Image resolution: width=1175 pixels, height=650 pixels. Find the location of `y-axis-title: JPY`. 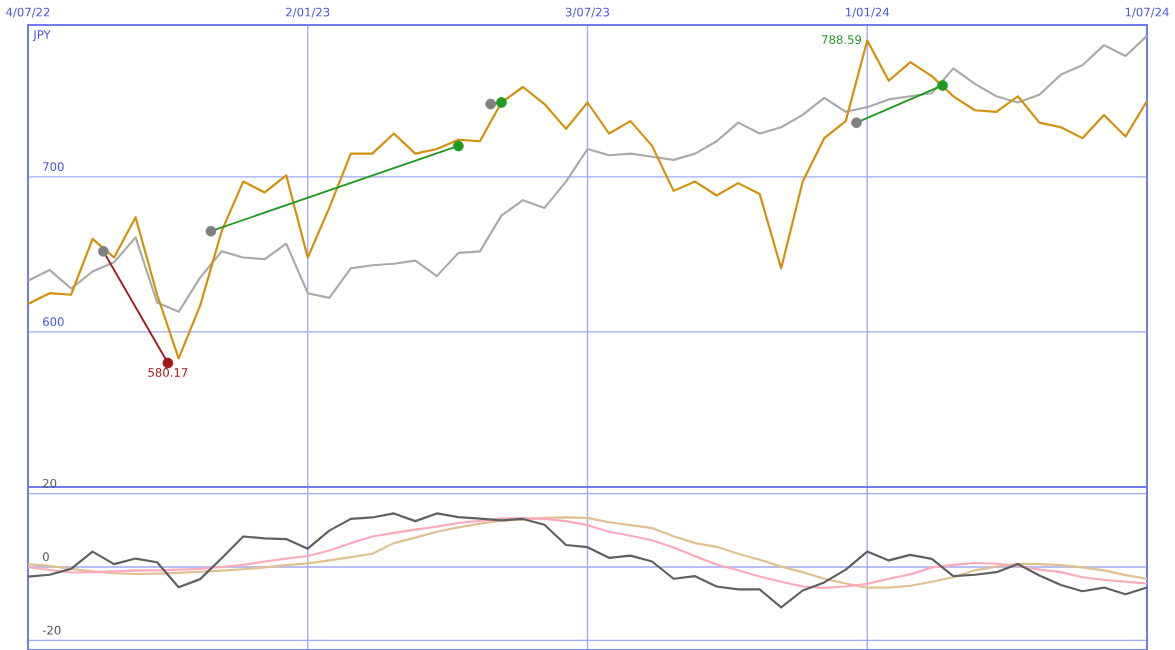

y-axis-title: JPY is located at coordinates (41, 36).